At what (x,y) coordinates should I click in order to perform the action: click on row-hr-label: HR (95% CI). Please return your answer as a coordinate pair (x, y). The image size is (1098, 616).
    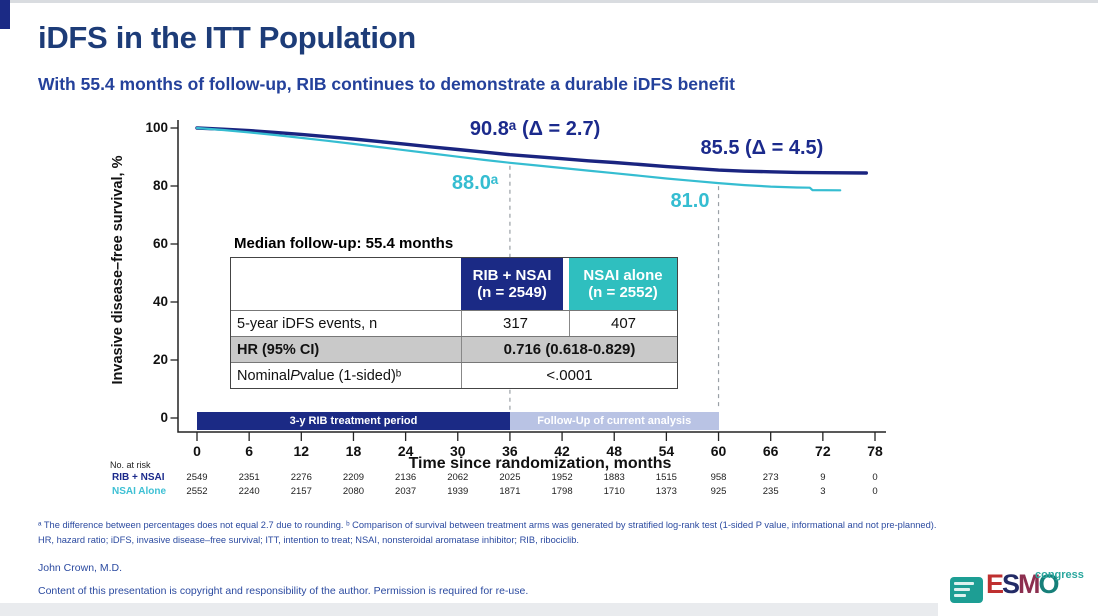
    Looking at the image, I should click on (278, 349).